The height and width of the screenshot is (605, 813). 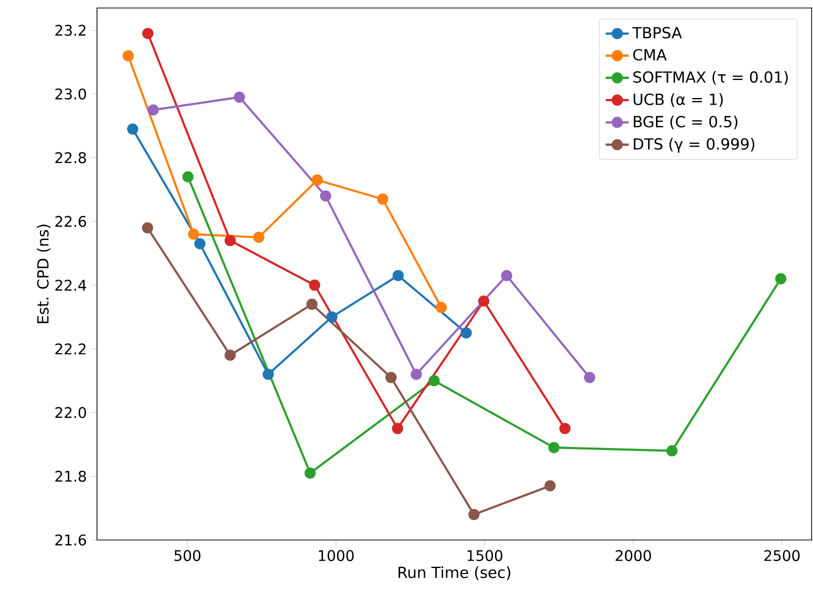 I want to click on legend-label: CMA, so click(x=650, y=54).